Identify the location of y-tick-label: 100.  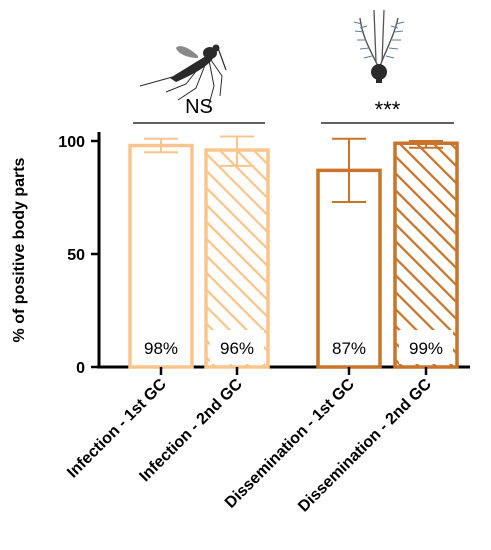
(71, 142).